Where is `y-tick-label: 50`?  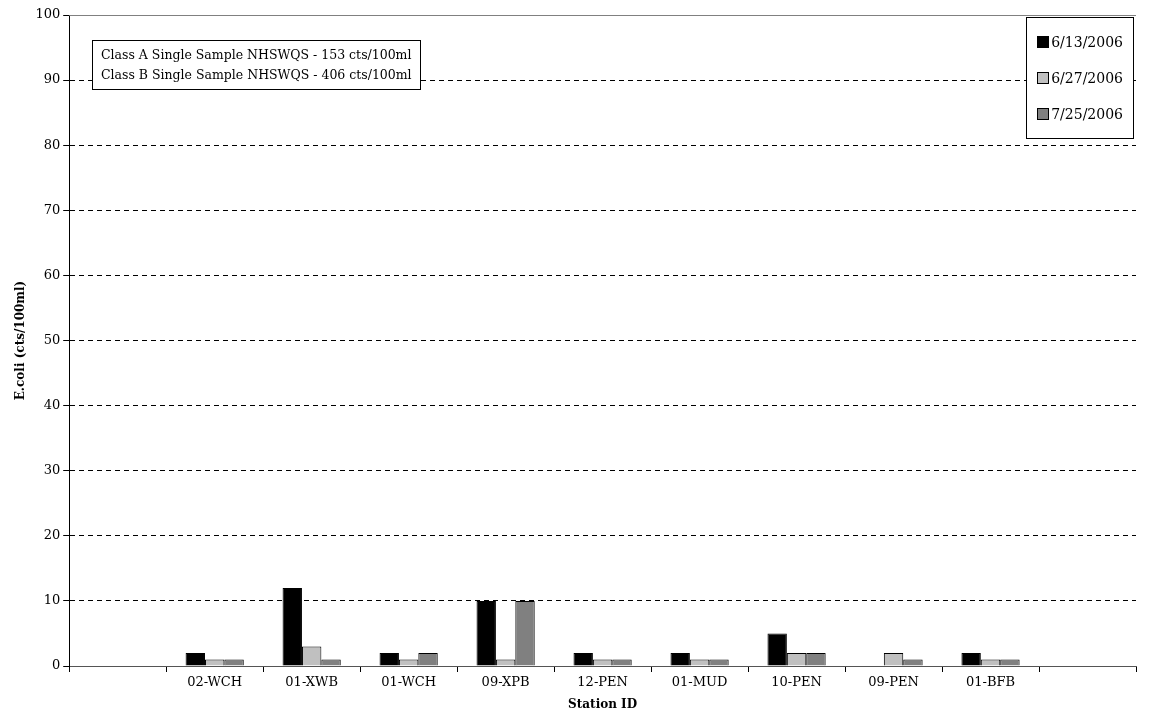 y-tick-label: 50 is located at coordinates (52, 339).